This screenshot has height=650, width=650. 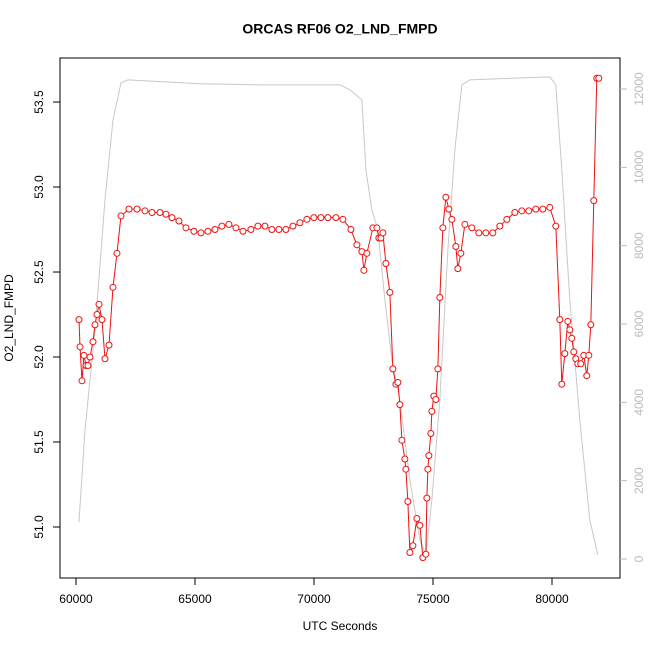 What do you see at coordinates (639, 89) in the screenshot?
I see `y2-tick-label: 12000` at bounding box center [639, 89].